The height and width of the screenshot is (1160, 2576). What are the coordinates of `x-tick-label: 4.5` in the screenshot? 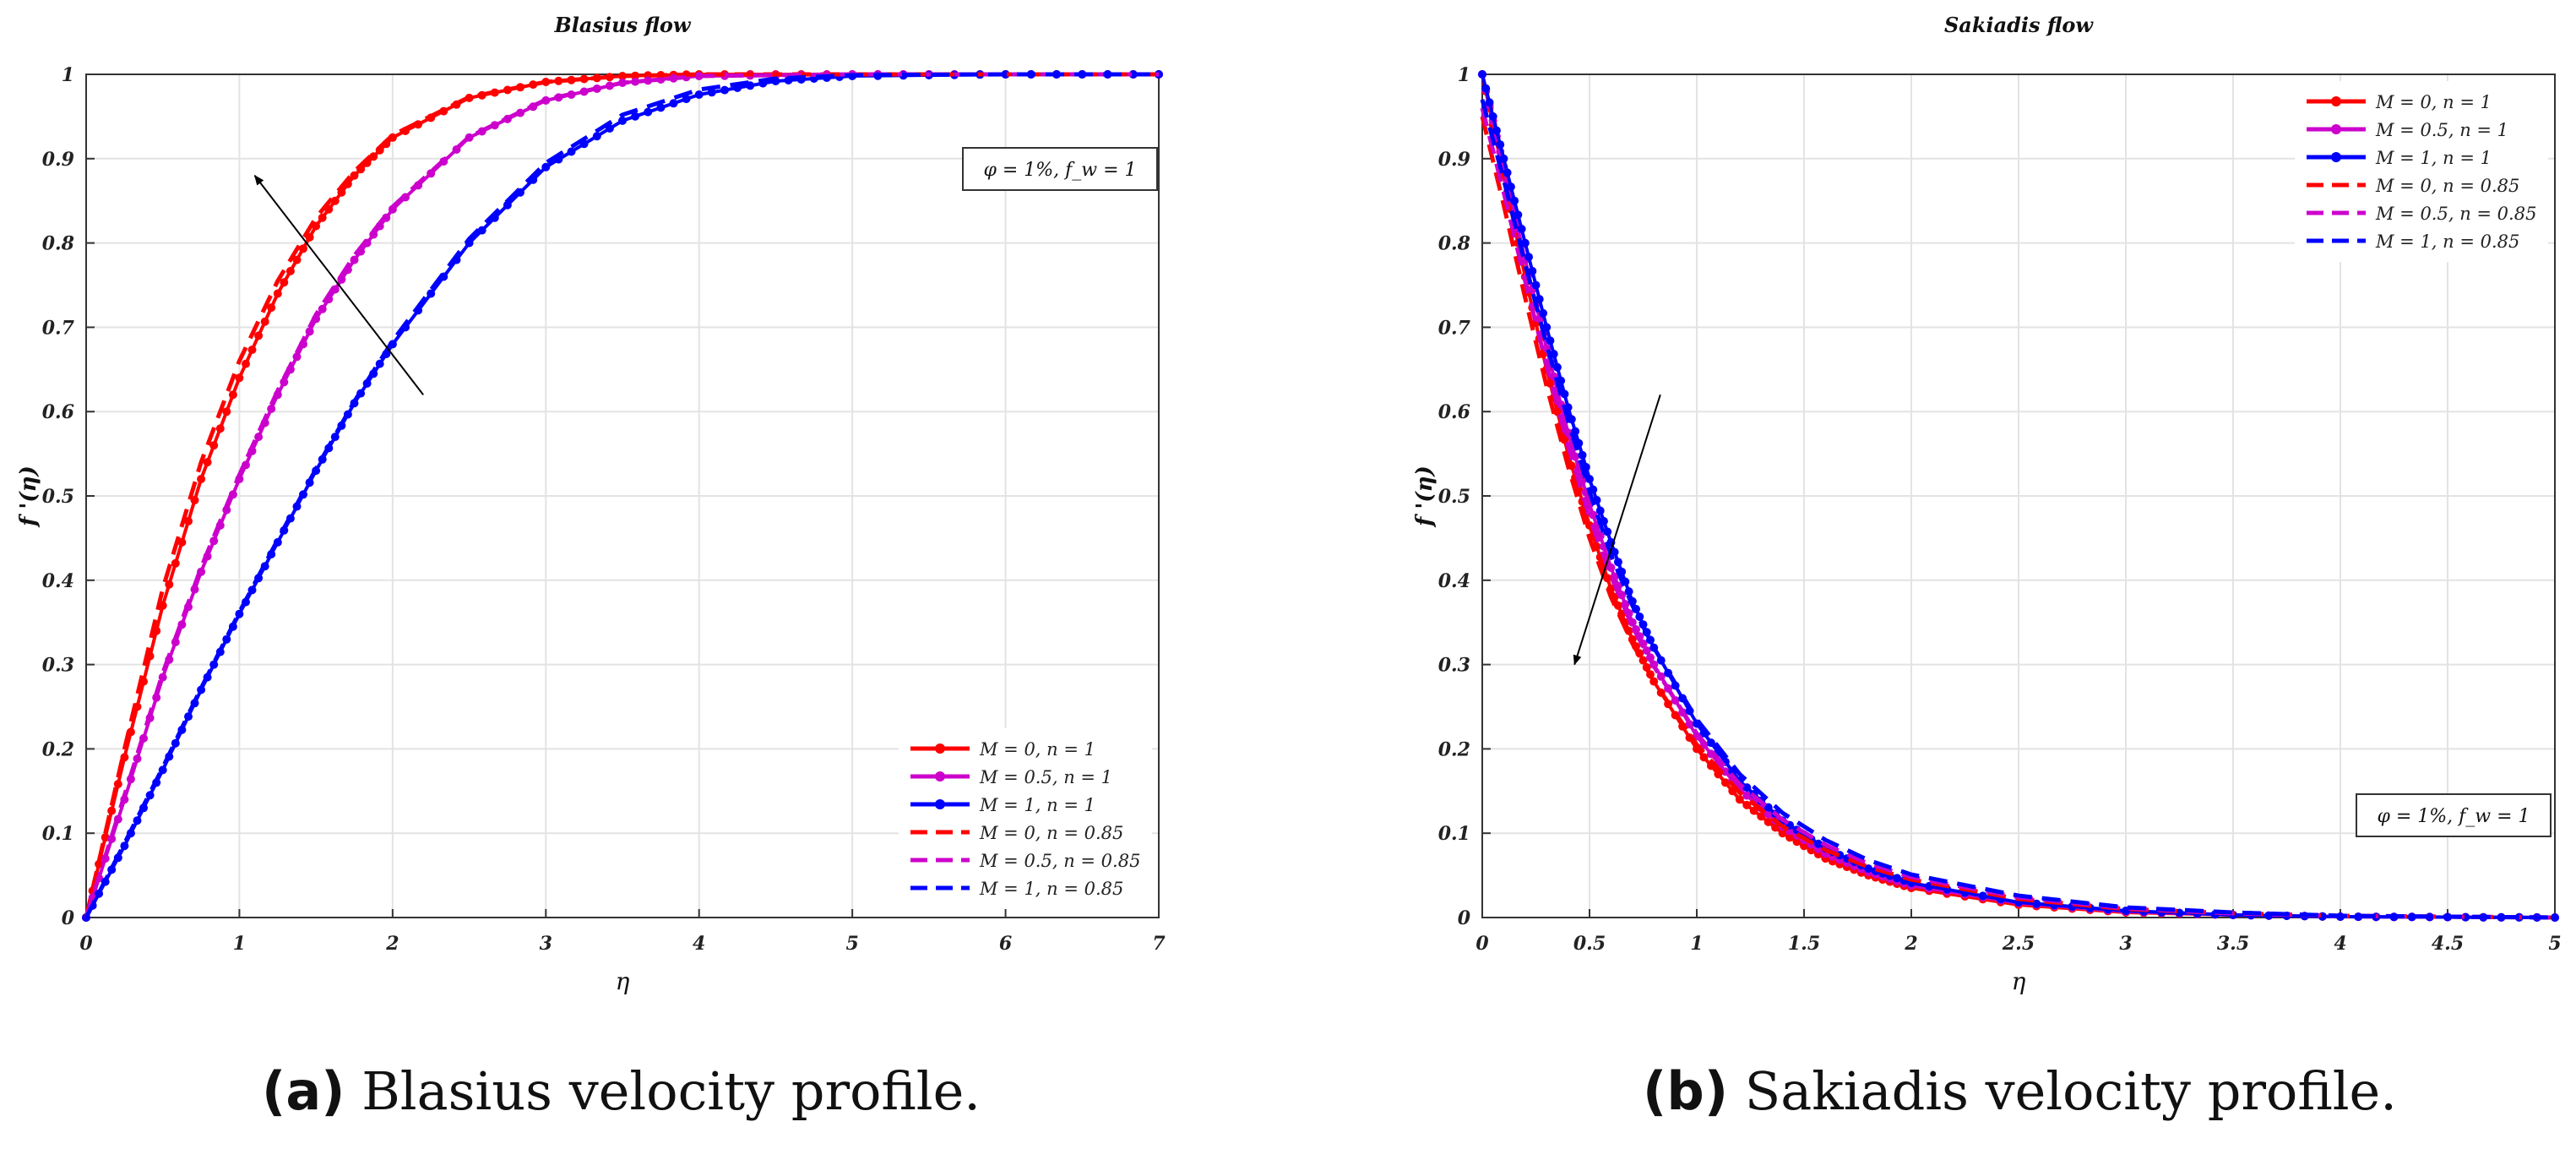 It's located at (2448, 944).